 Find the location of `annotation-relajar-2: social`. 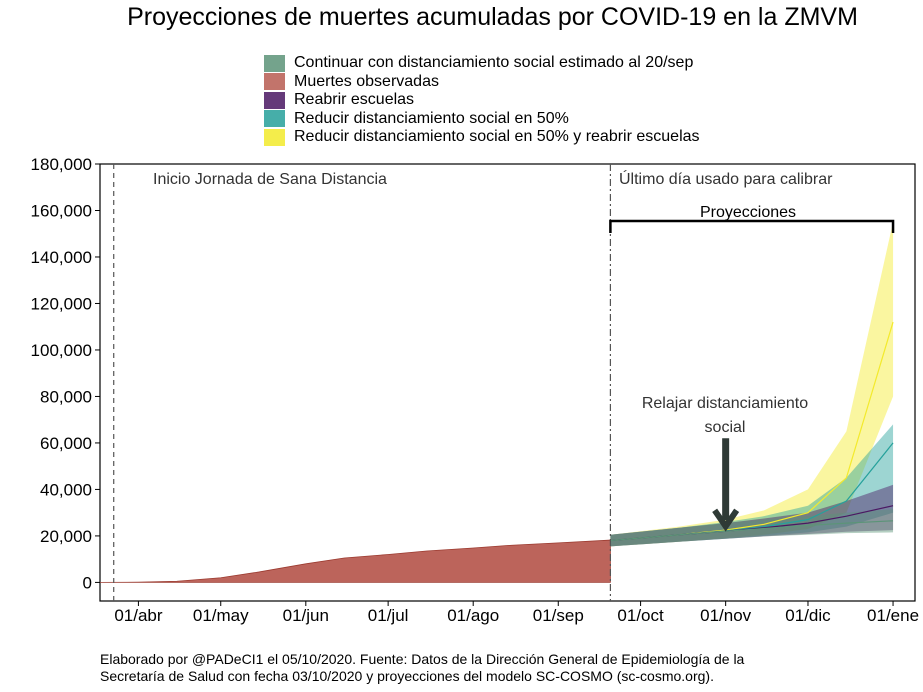

annotation-relajar-2: social is located at coordinates (725, 427).